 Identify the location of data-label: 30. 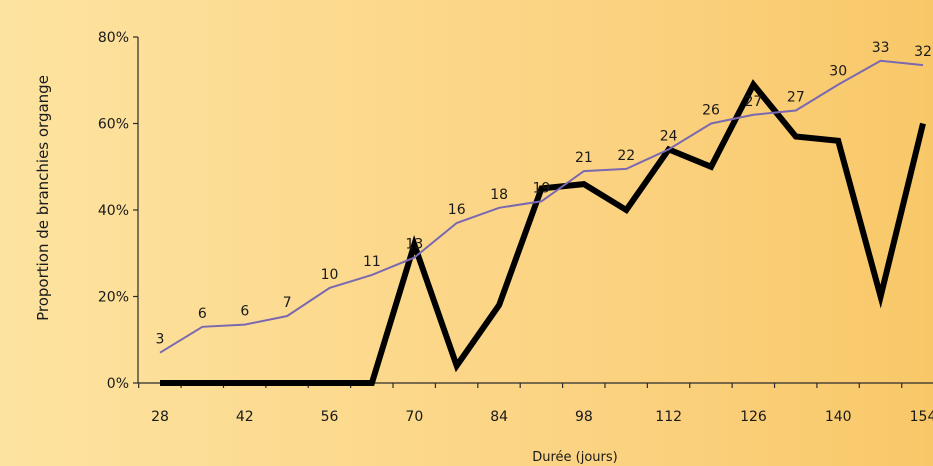
(838, 72).